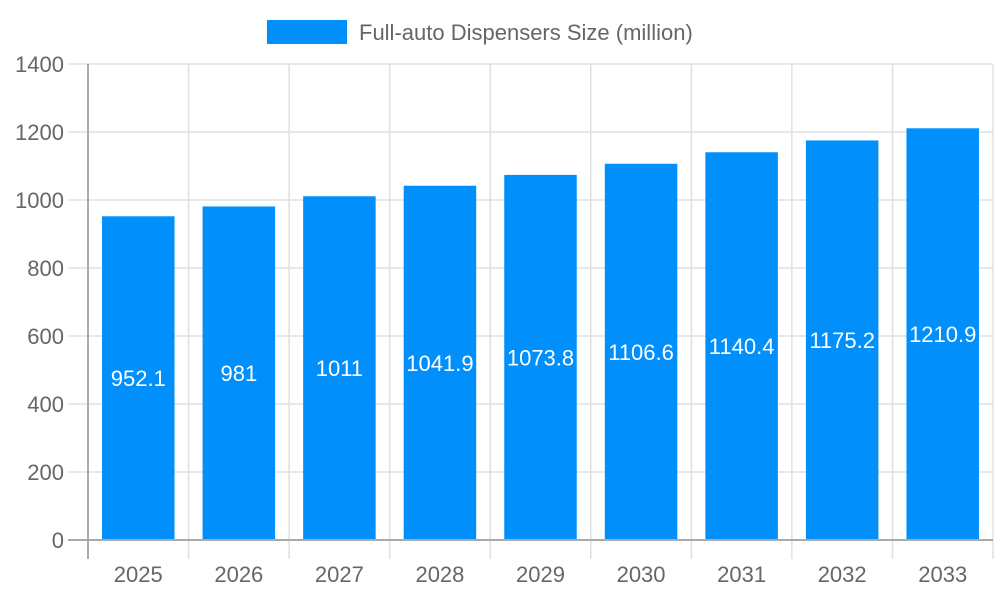 The image size is (1000, 600). I want to click on y-tick-label: 1200, so click(39, 132).